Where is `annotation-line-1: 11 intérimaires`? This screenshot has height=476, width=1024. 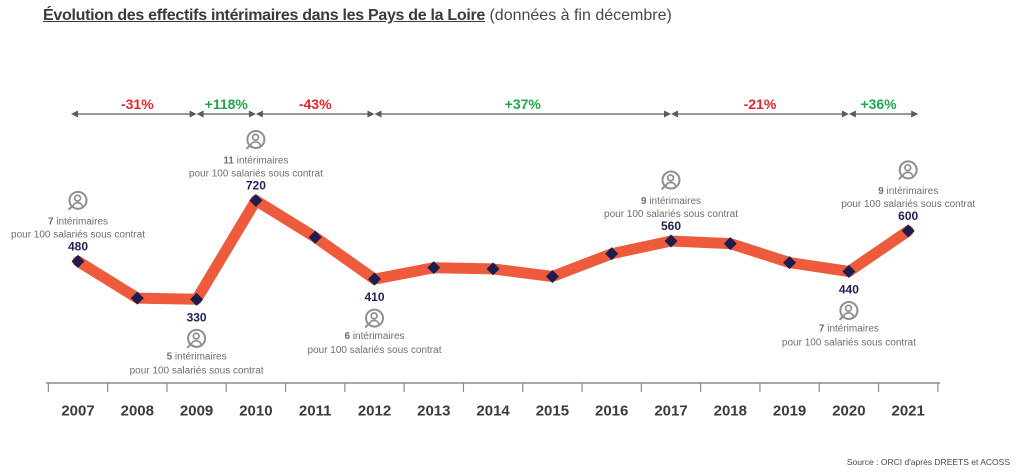 annotation-line-1: 11 intérimaires is located at coordinates (255, 160).